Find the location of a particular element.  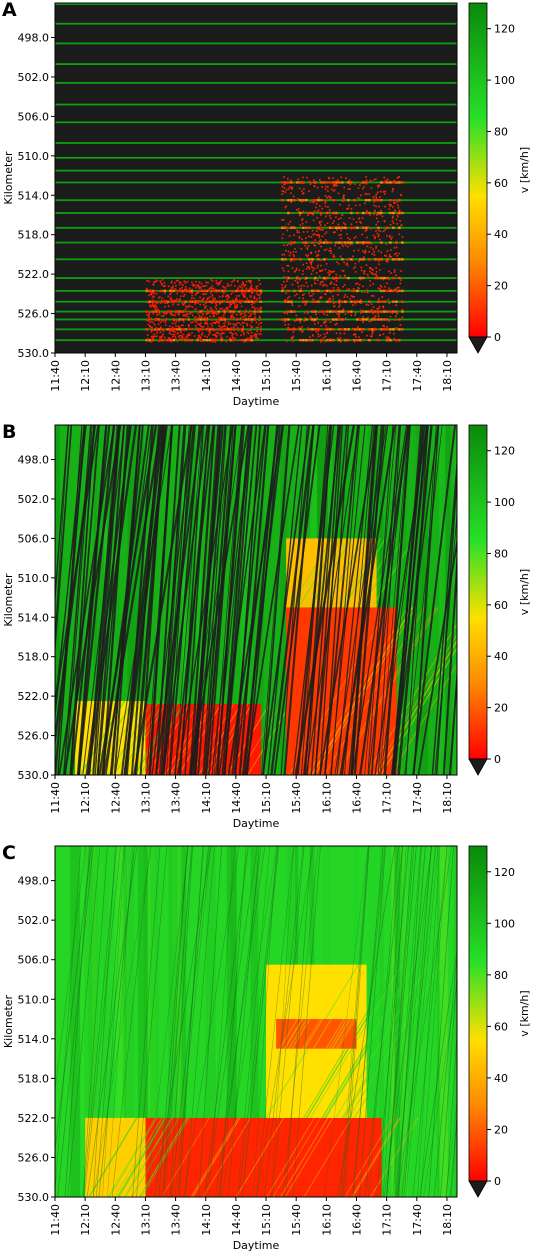

colorbar-label: v [km/h] is located at coordinates (524, 170).